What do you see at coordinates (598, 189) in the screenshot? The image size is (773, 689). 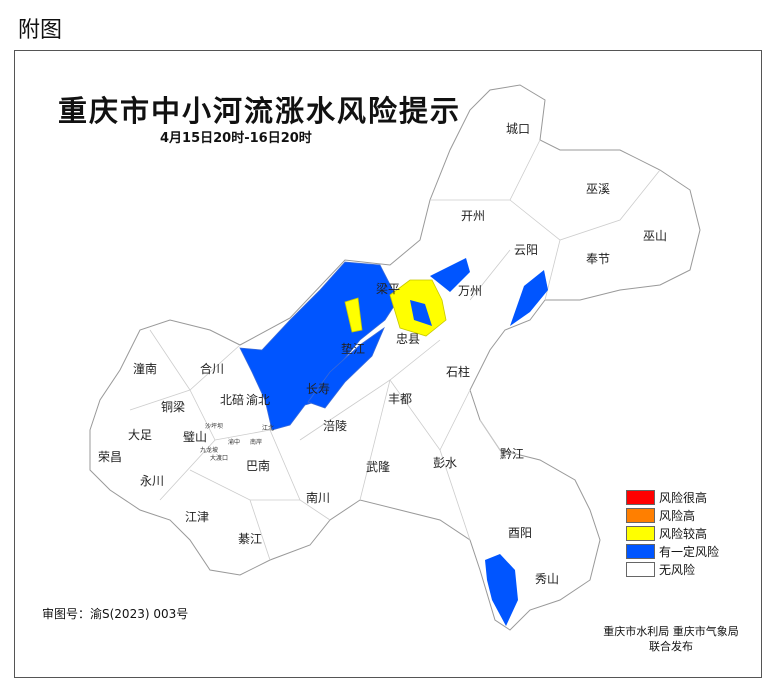 I see `district-label: 巫溪` at bounding box center [598, 189].